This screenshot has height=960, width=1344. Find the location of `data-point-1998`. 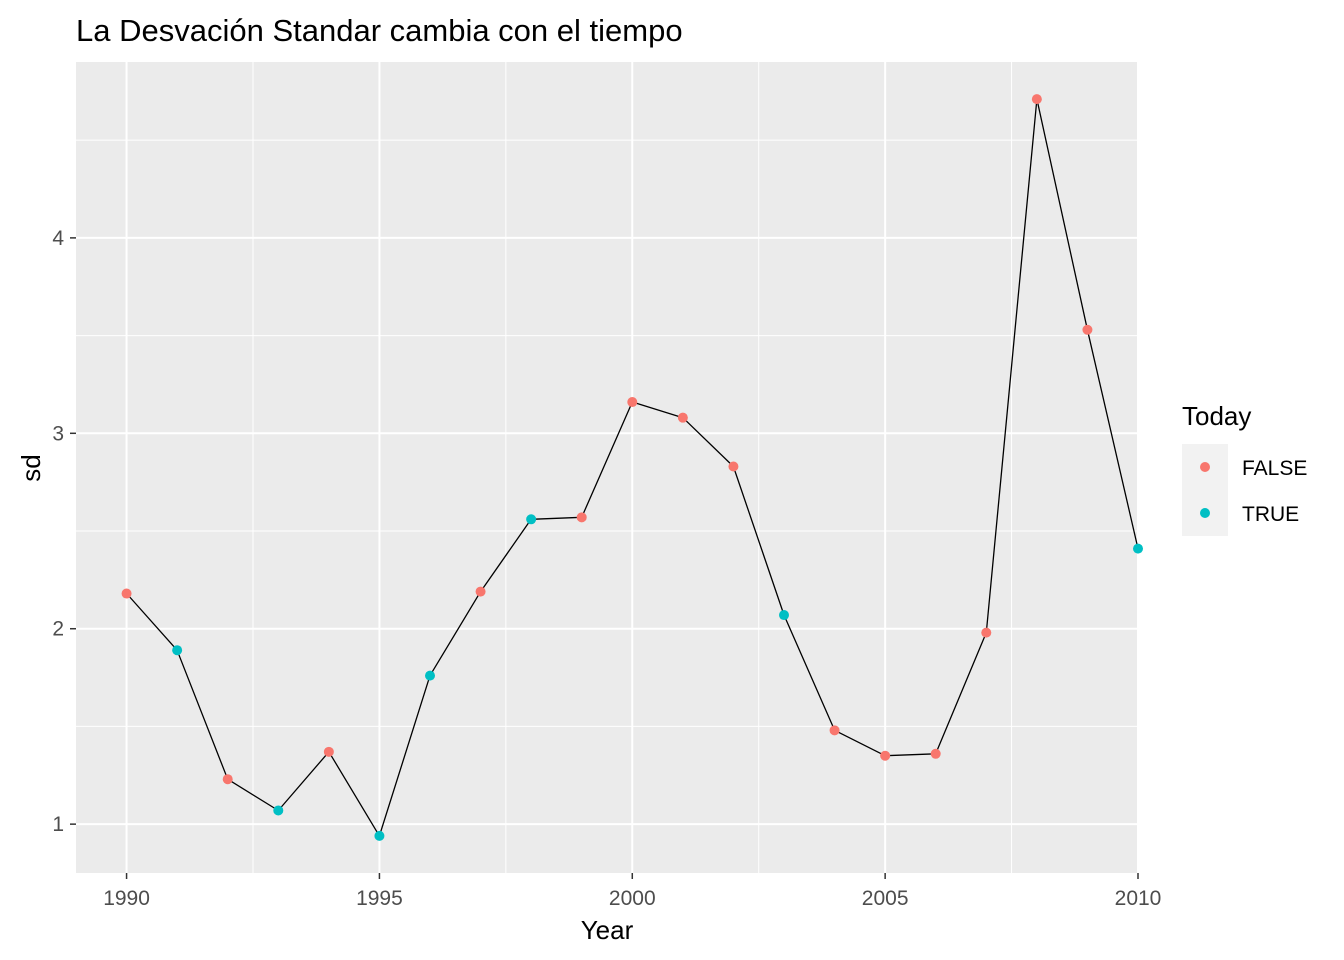

data-point-1998 is located at coordinates (531, 519).